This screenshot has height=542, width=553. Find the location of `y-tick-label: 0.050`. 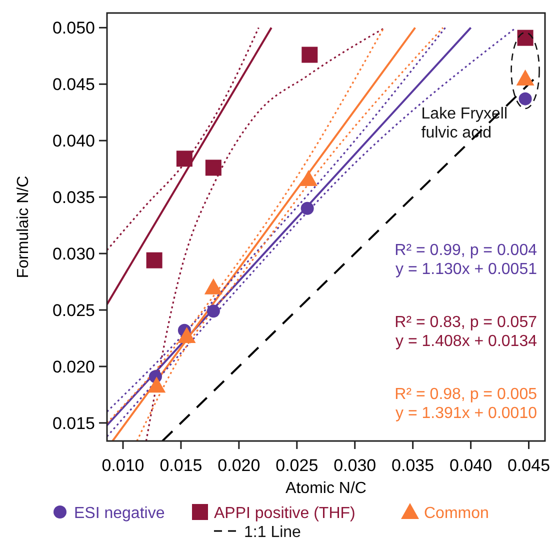

y-tick-label: 0.050 is located at coordinates (73, 28).